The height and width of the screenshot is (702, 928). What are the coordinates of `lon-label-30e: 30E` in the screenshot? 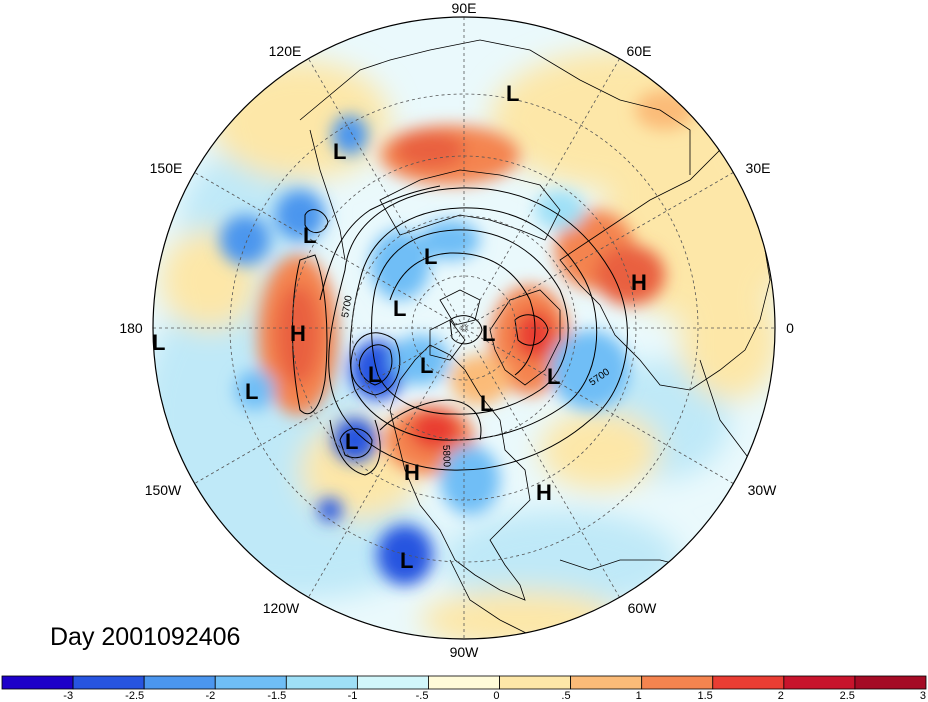 It's located at (758, 168).